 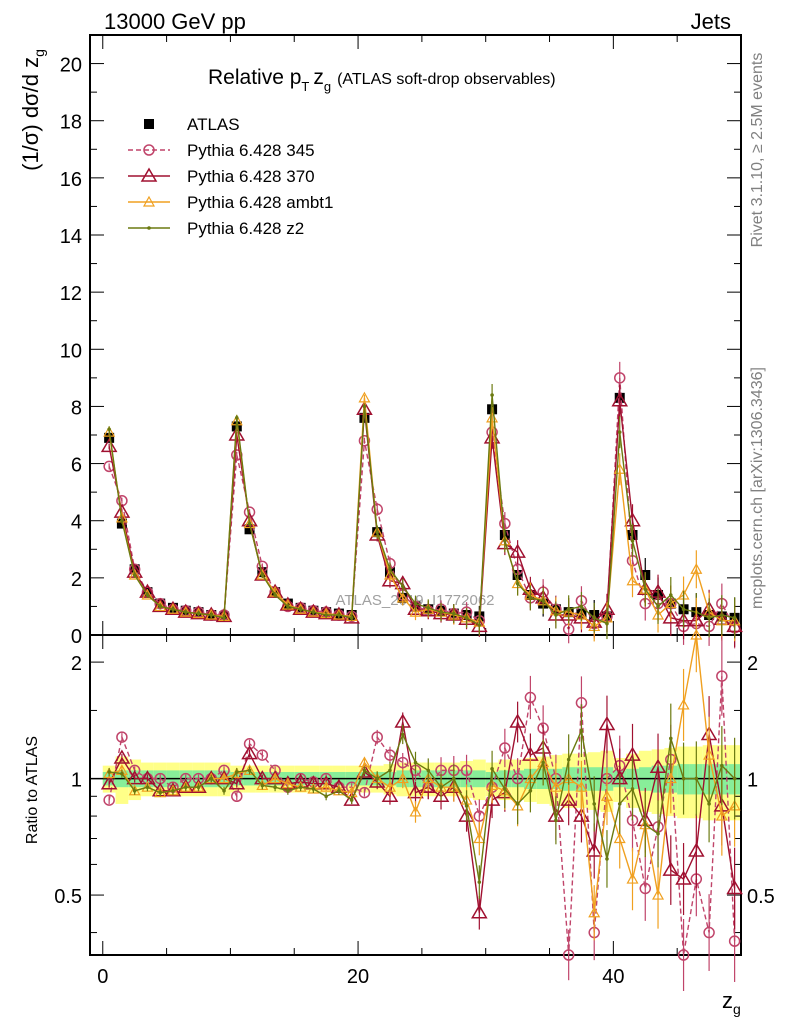 What do you see at coordinates (251, 176) in the screenshot?
I see `legend-label: Pythia 6.428 370` at bounding box center [251, 176].